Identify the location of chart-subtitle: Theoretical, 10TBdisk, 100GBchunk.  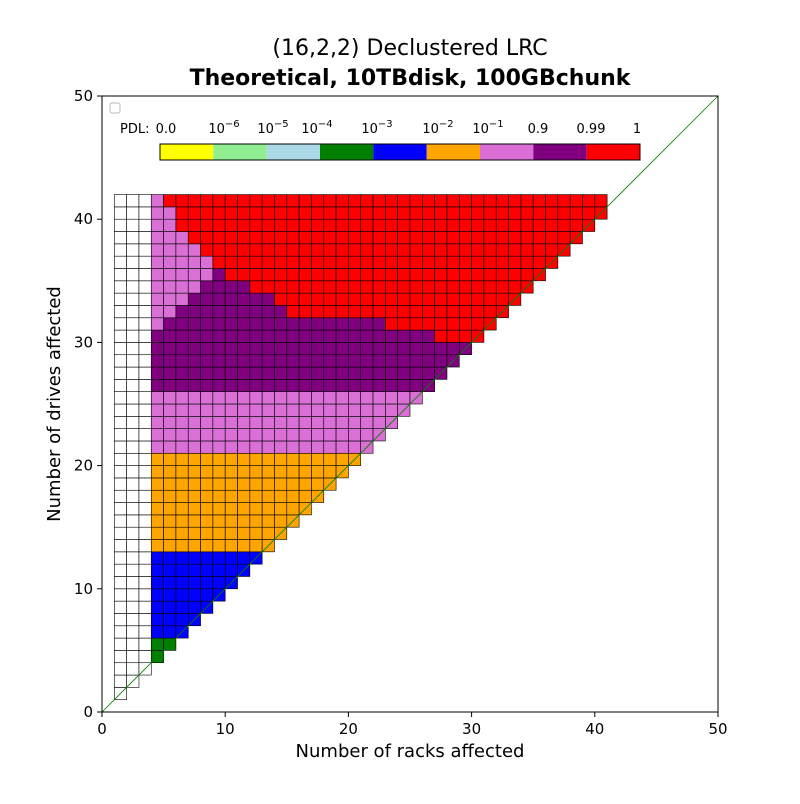
(410, 78).